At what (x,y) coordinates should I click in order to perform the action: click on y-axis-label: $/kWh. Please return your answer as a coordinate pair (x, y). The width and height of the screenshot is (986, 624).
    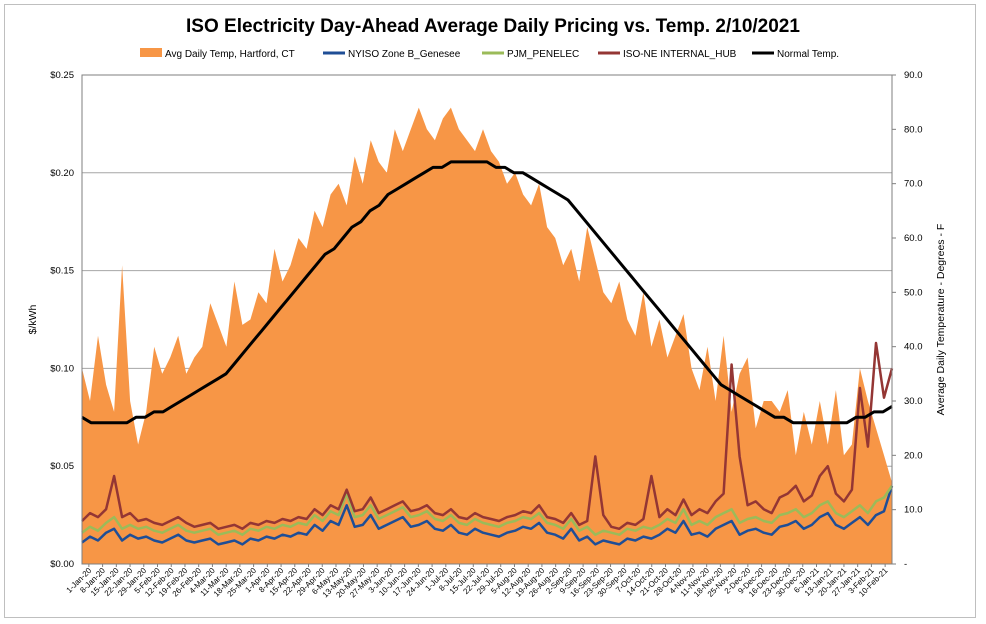
    Looking at the image, I should click on (33, 319).